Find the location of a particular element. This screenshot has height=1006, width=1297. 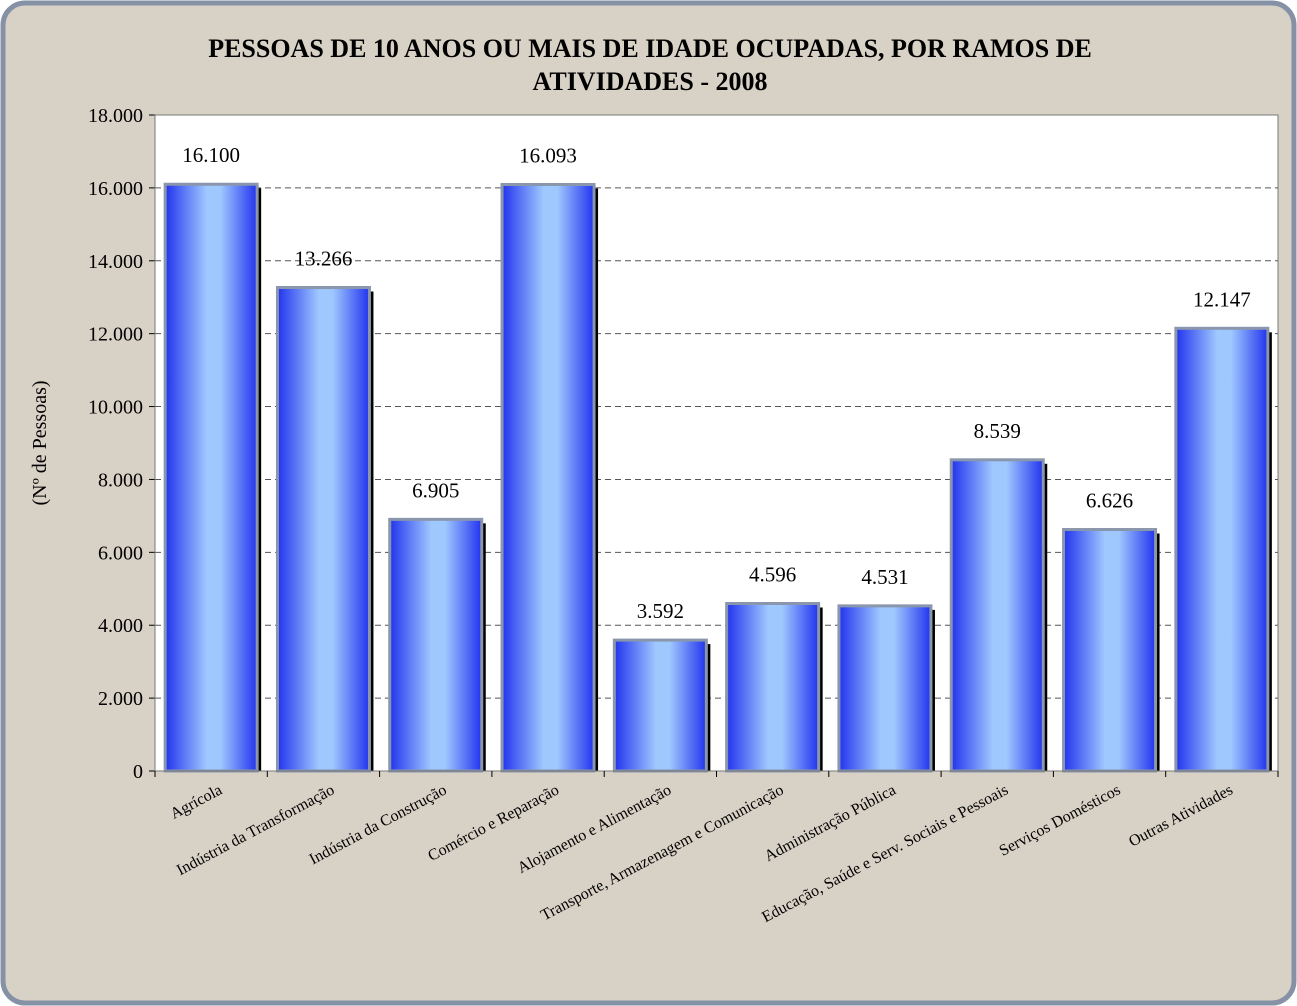

value-label: 6.905 is located at coordinates (435, 490).